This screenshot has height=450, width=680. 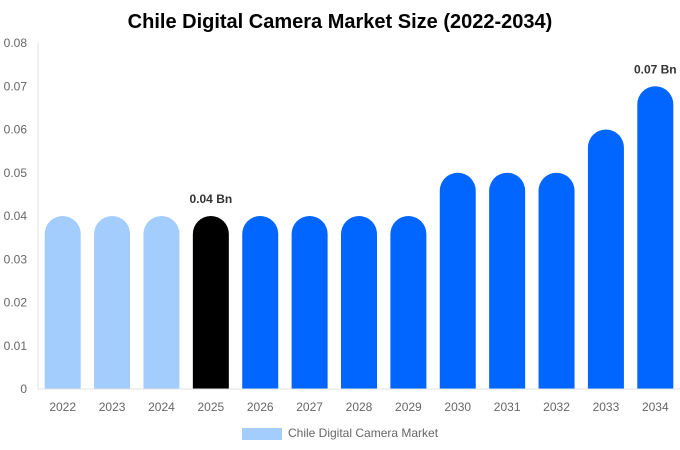 What do you see at coordinates (262, 434) in the screenshot?
I see `legend-swatch` at bounding box center [262, 434].